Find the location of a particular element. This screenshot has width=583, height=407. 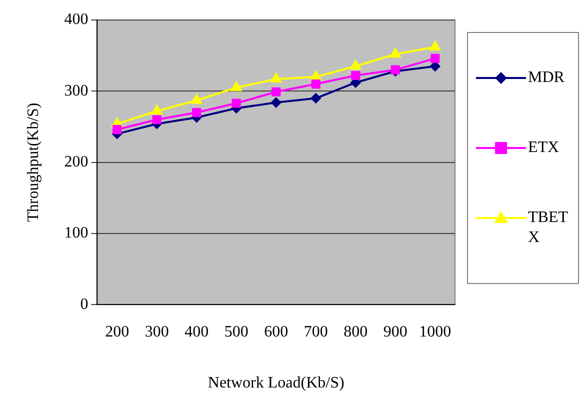

legend-label: TBETX is located at coordinates (548, 228).